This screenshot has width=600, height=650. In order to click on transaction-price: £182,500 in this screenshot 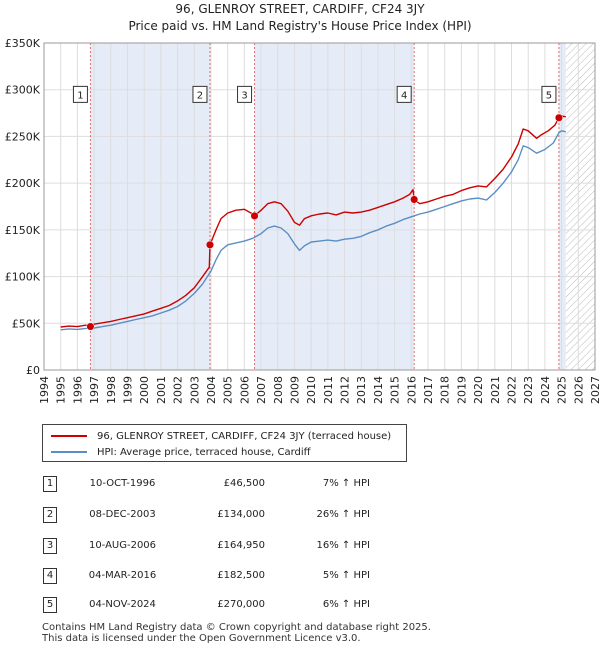, I will do `click(241, 575)`.